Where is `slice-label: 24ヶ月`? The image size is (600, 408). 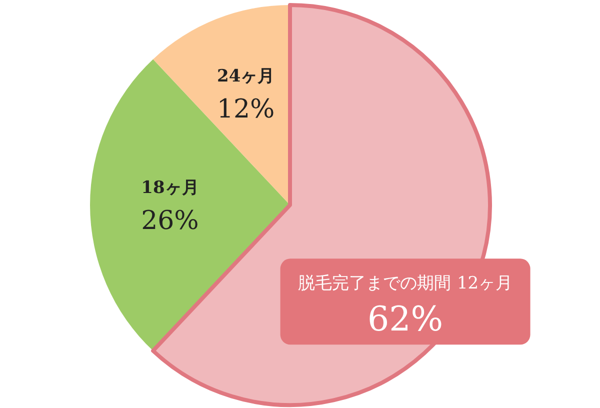
slice-label: 24ヶ月 is located at coordinates (245, 76).